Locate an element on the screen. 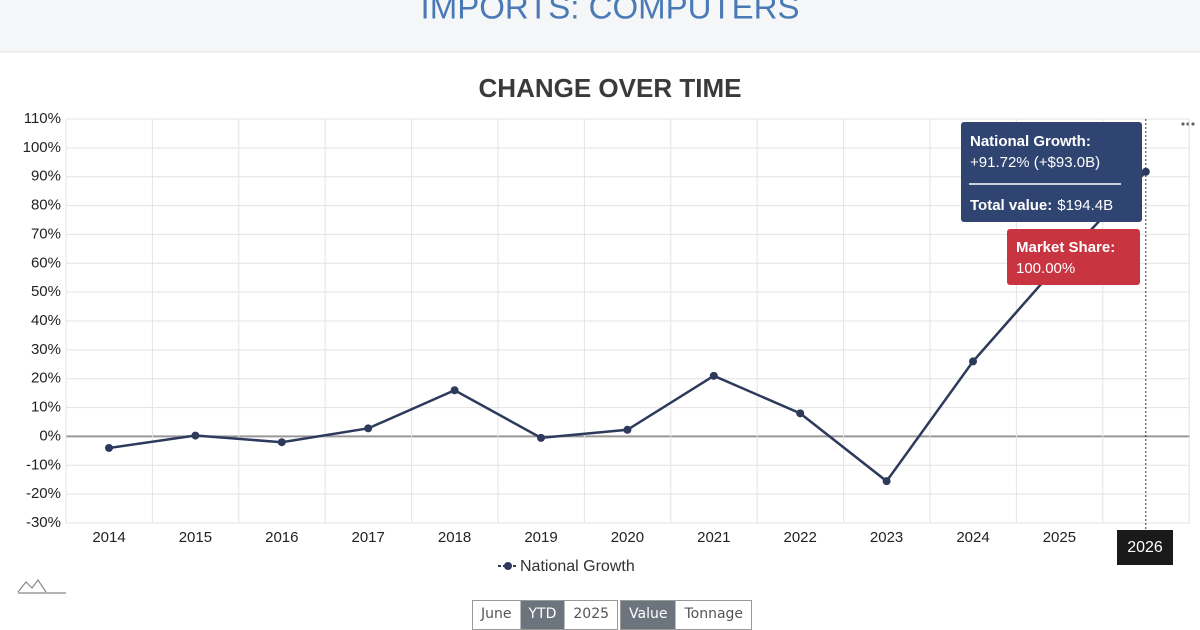 Image resolution: width=1200 pixels, height=630 pixels. y-tick-label: 60% is located at coordinates (46, 262).